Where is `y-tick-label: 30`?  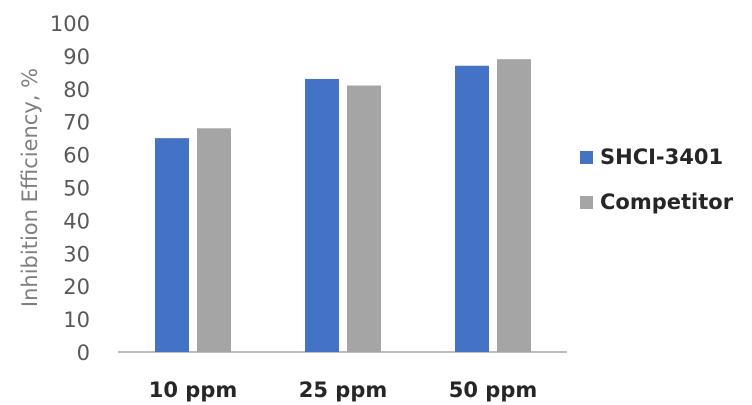
y-tick-label: 30 is located at coordinates (76, 254).